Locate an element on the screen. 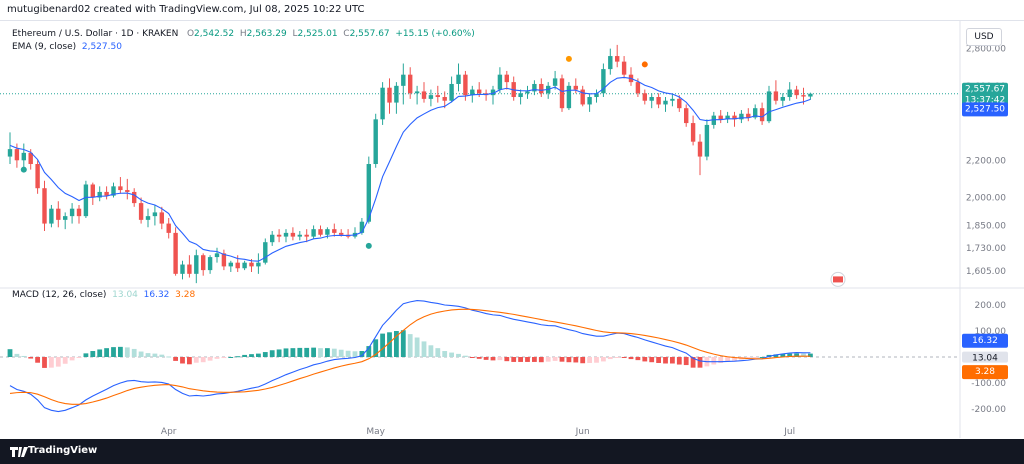 The width and height of the screenshot is (1024, 464). tradingview-logo-icon is located at coordinates (19, 451).